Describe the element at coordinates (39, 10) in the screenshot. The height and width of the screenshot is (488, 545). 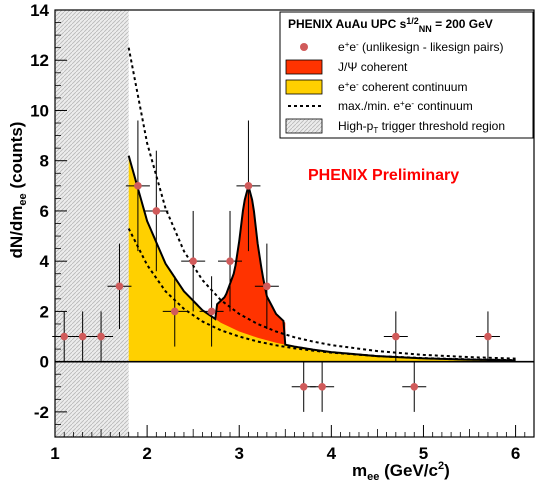
I see `y-tick-label: 14` at that location.